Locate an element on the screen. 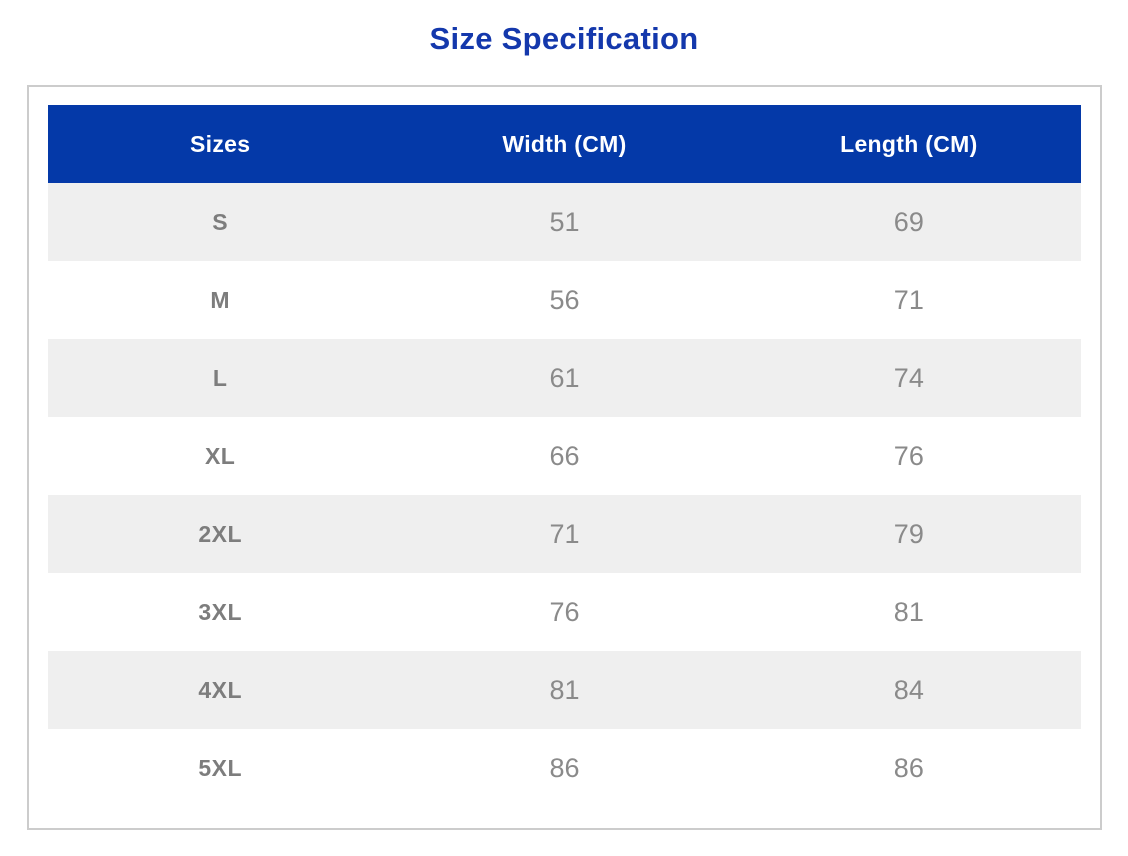 Image resolution: width=1128 pixels, height=856 pixels. table-row: 3XL 76 81 is located at coordinates (564, 612).